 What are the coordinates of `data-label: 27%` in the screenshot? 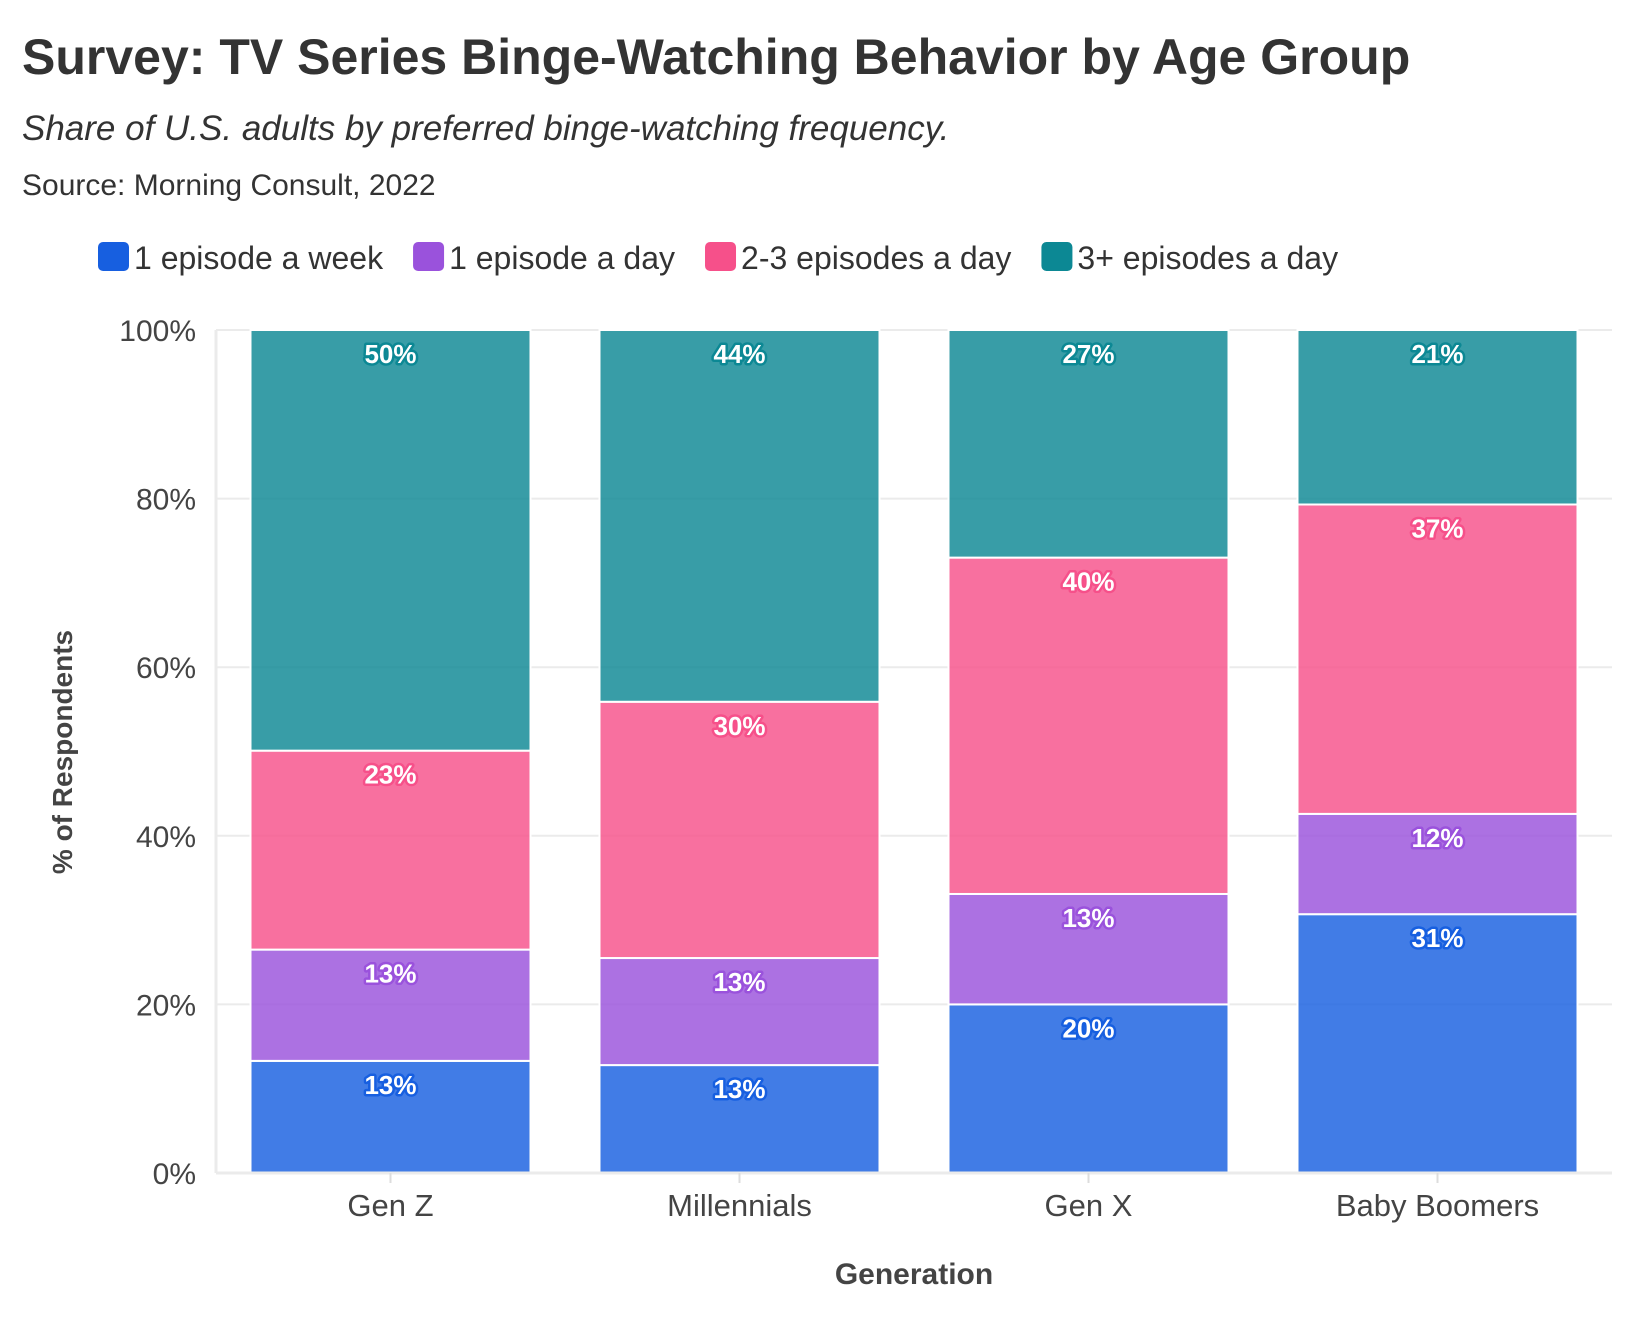 It's located at (1088, 354).